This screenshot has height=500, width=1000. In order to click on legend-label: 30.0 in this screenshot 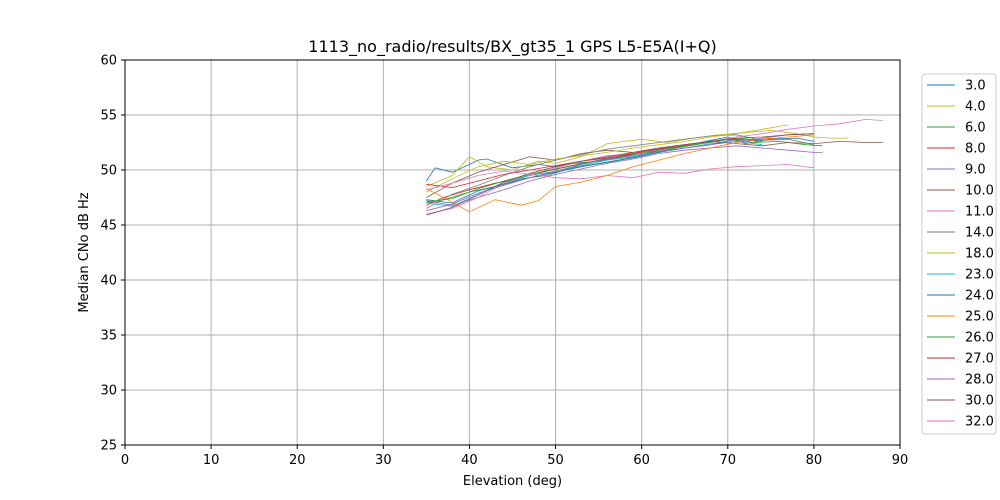, I will do `click(979, 401)`.